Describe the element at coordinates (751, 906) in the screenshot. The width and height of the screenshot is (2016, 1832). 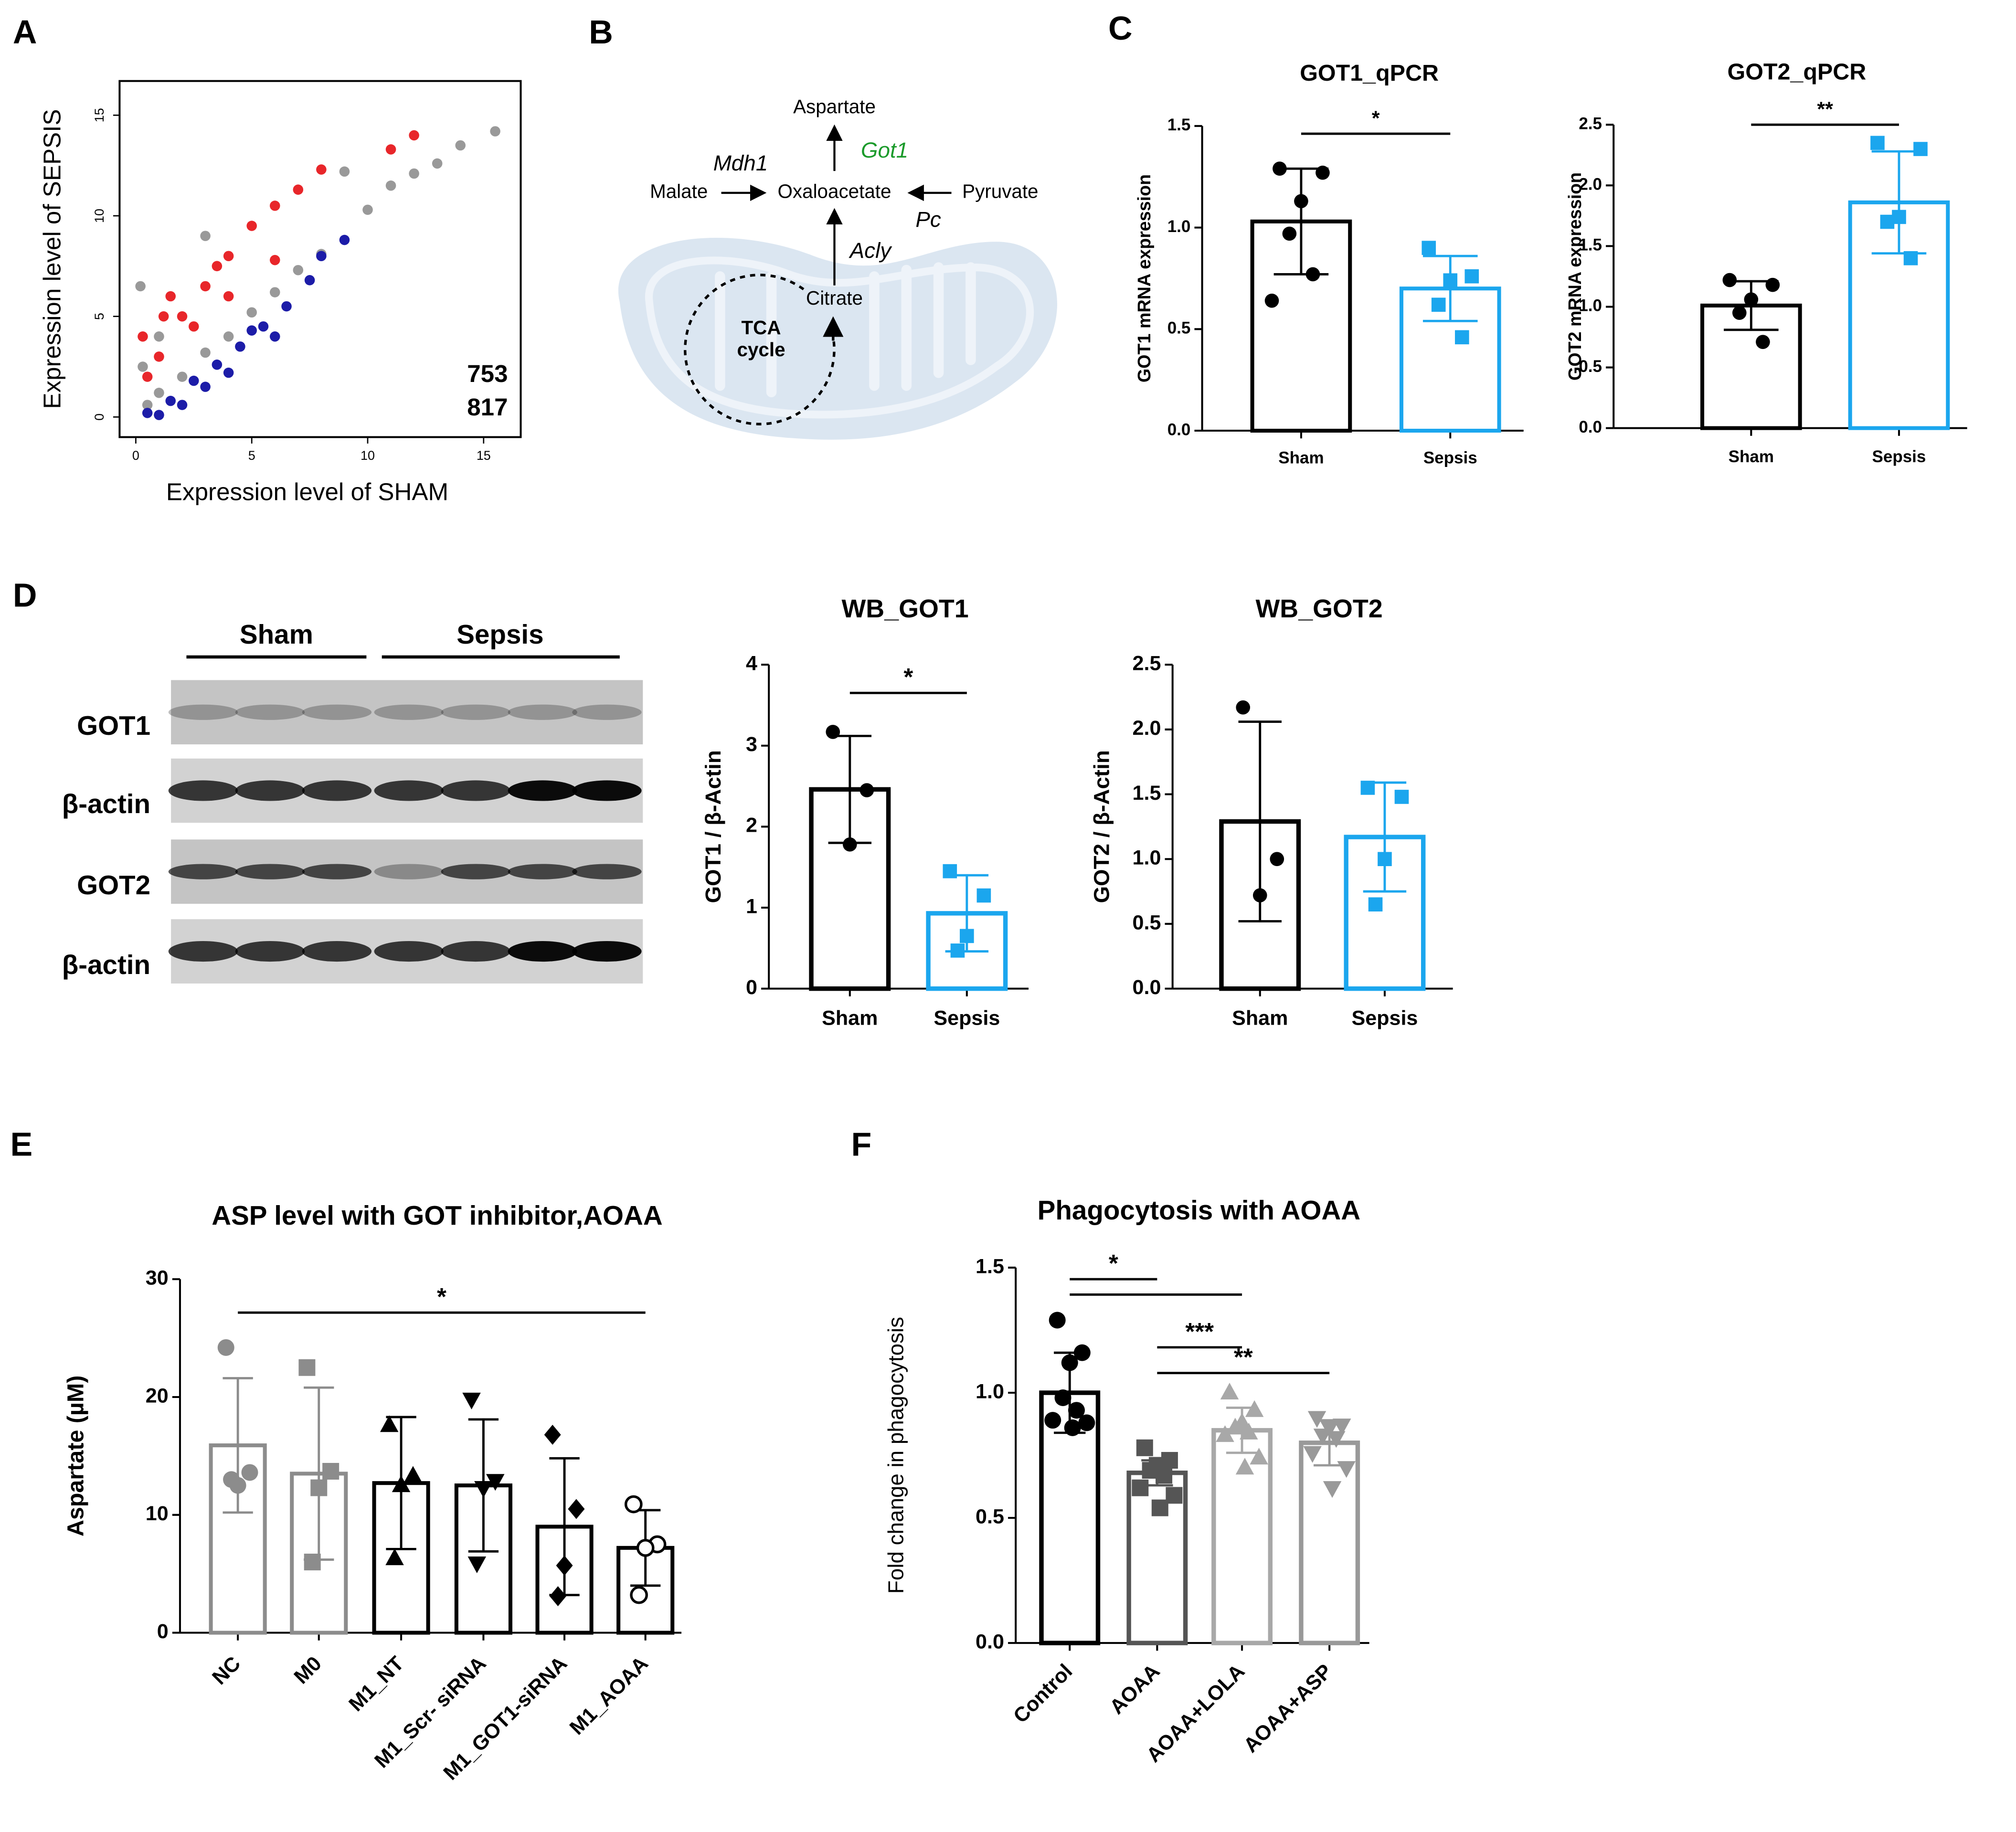
I see `y-tick-label: 1` at that location.